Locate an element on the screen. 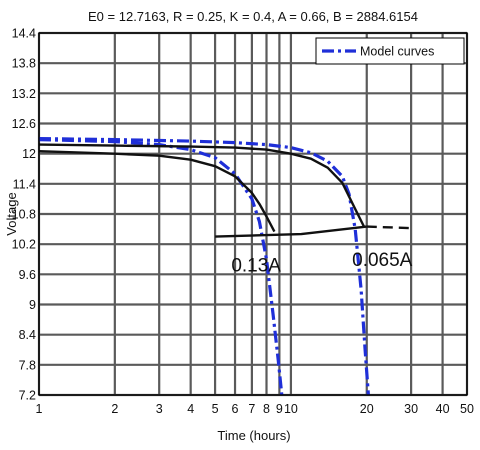 This screenshot has height=450, width=480. y-tick-label: 13.2 is located at coordinates (24, 94).